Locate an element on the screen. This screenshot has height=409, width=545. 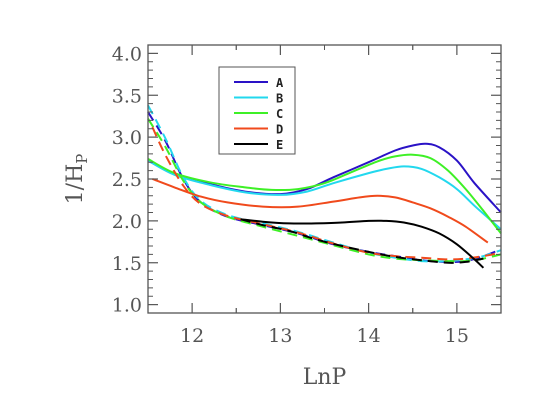
y-tick-label: 1.0 is located at coordinates (127, 306).